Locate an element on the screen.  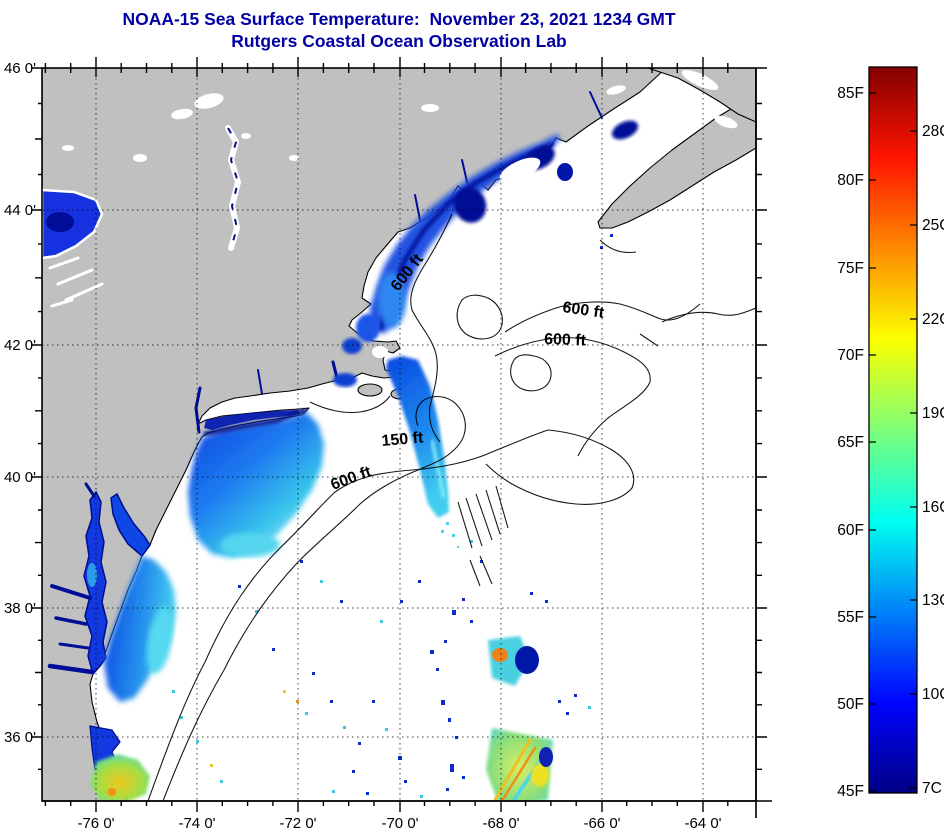
sst-cape-cod-bay-water is located at coordinates (352, 346).